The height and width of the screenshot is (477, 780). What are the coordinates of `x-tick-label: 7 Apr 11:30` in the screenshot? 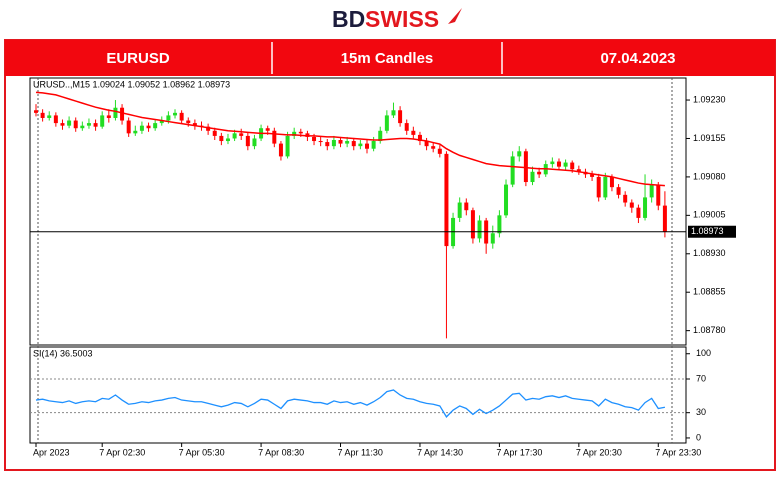 It's located at (360, 452).